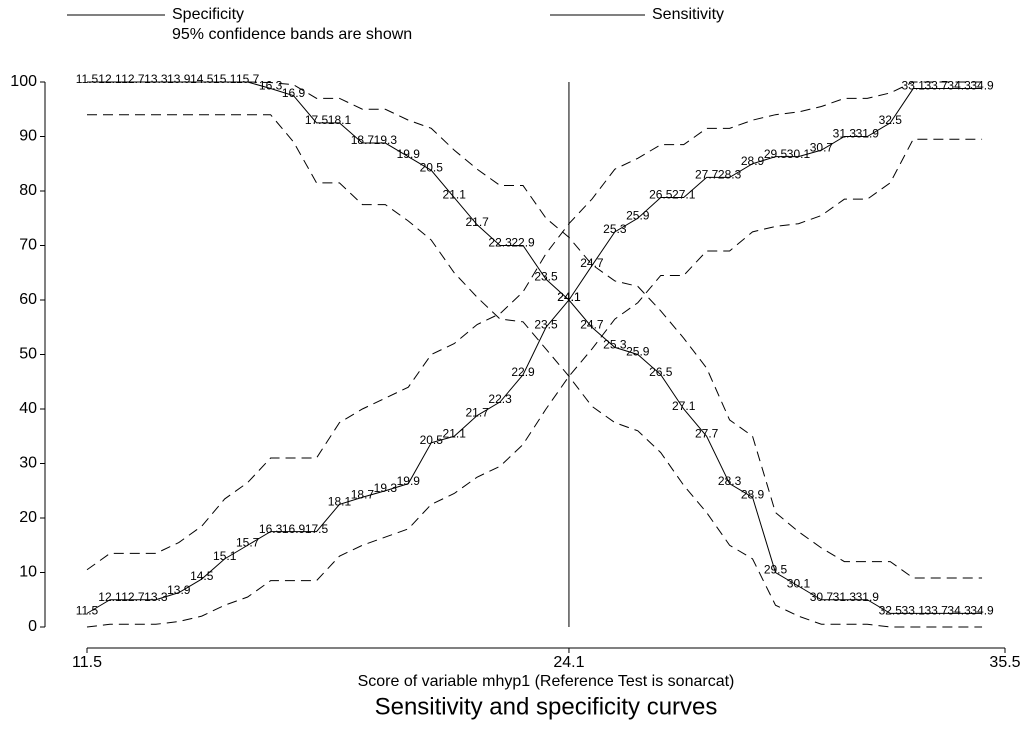 The image size is (1032, 733). Describe the element at coordinates (23, 81) in the screenshot. I see `y-tick-label: 100` at that location.